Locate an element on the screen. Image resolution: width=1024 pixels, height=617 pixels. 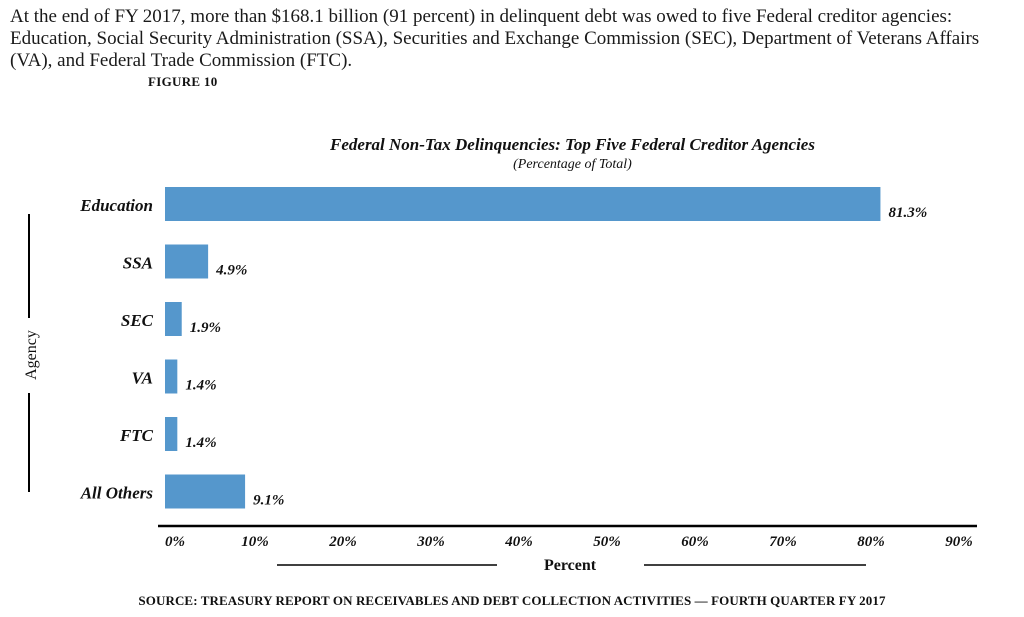
category-label: Education is located at coordinates (116, 205).